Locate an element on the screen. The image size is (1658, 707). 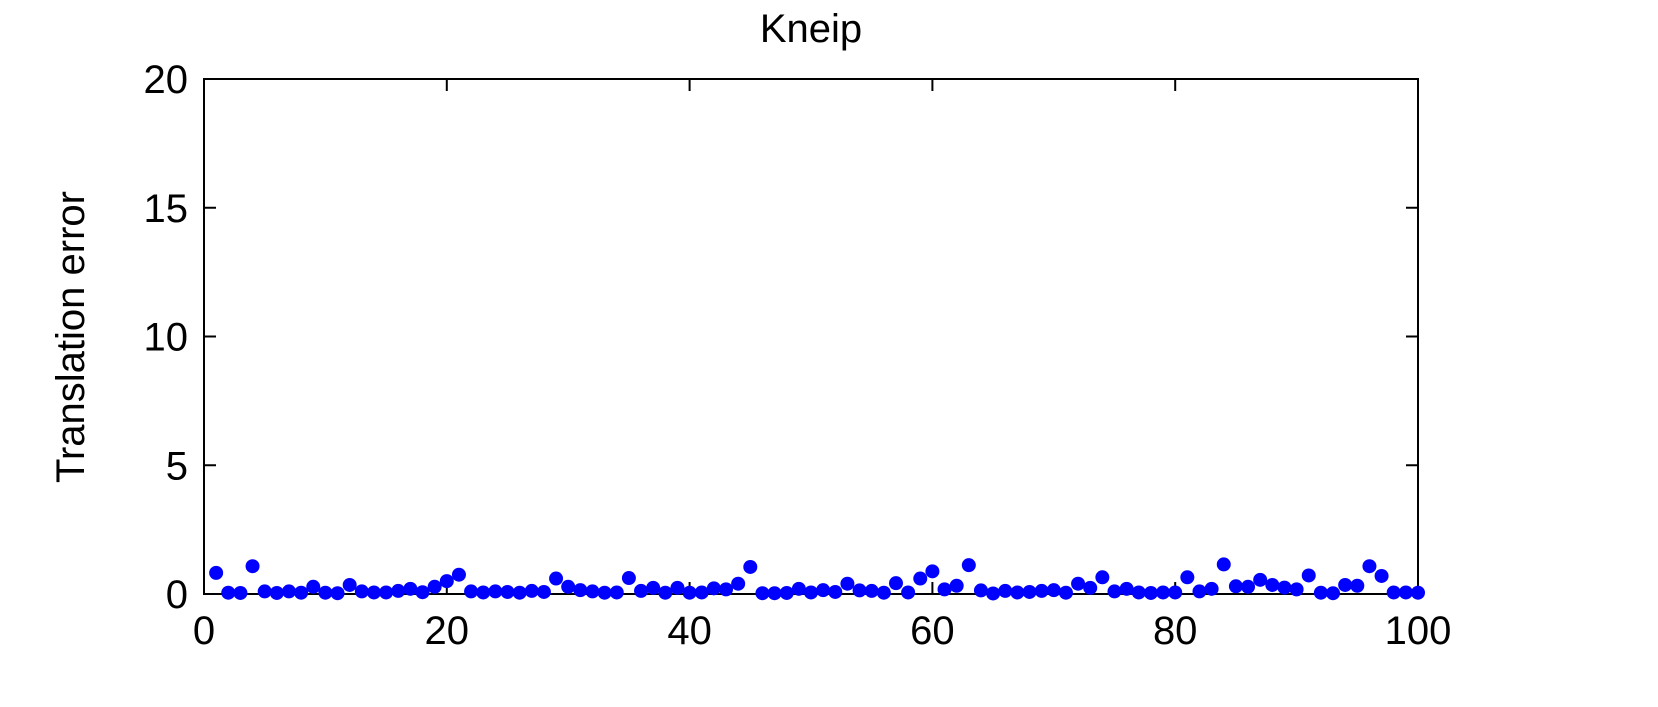
y-tick-label: 10 is located at coordinates (166, 338).